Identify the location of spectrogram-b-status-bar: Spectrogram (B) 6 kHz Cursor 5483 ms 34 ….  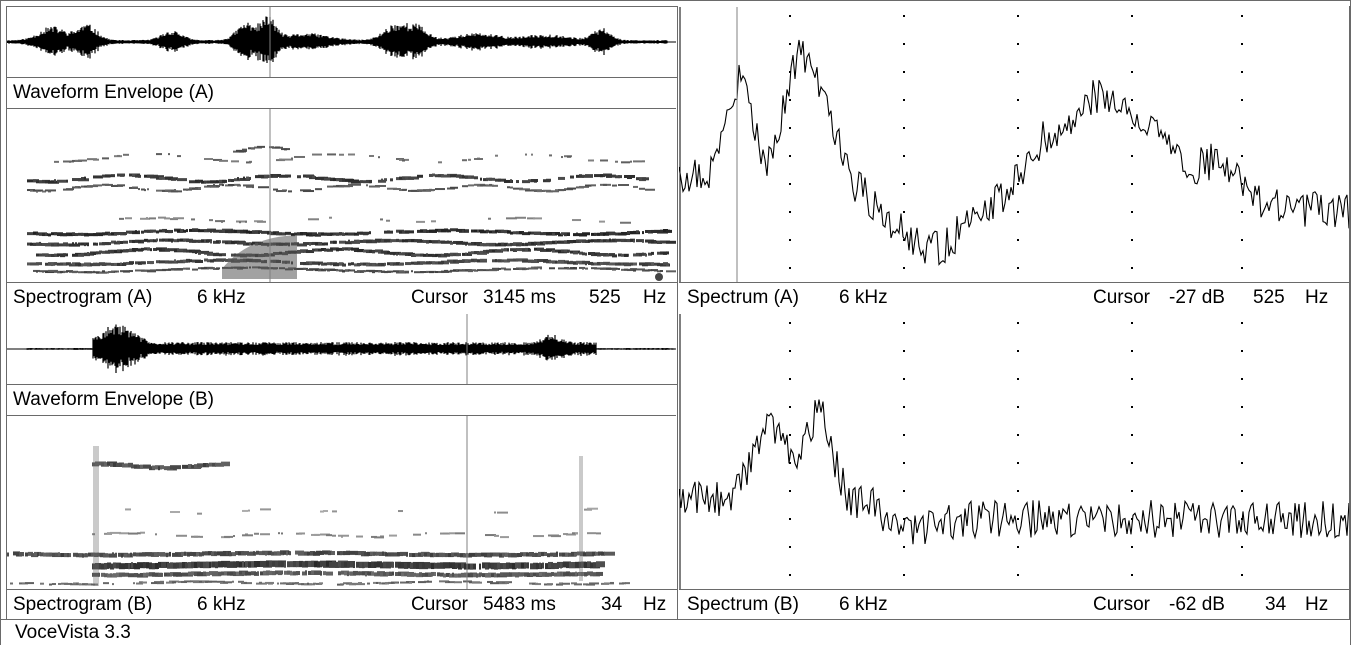
(342, 604).